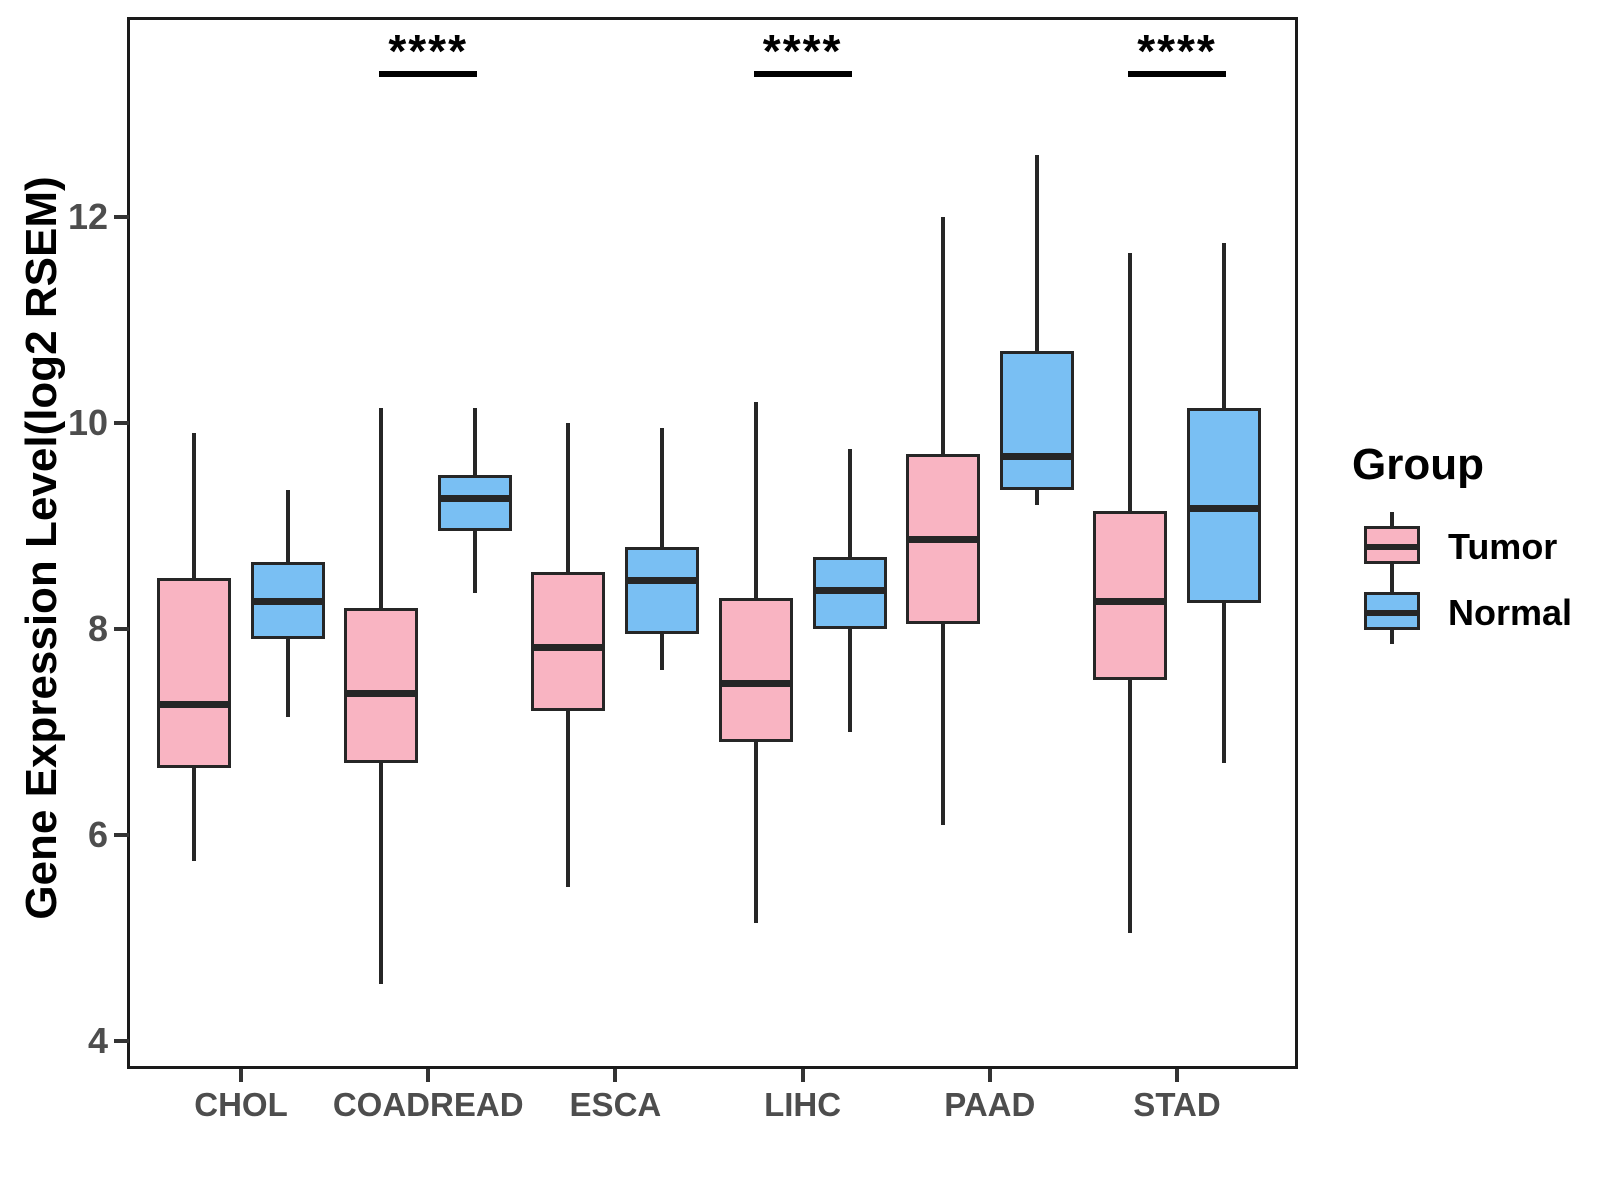  Describe the element at coordinates (1418, 464) in the screenshot. I see `legend-title: Group` at that location.